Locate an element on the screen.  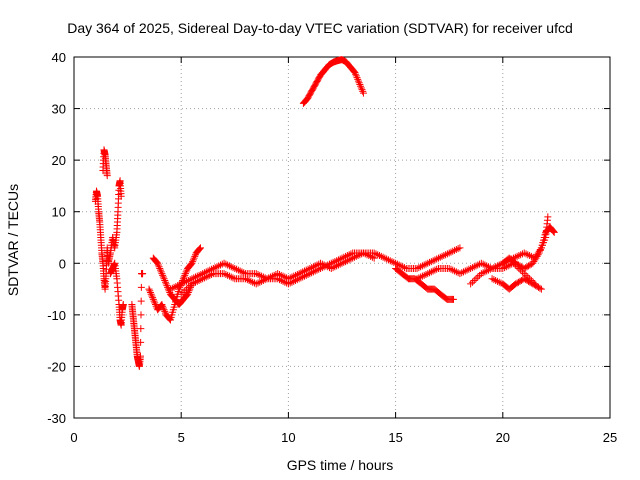
x-tick-label: 20 is located at coordinates (503, 437).